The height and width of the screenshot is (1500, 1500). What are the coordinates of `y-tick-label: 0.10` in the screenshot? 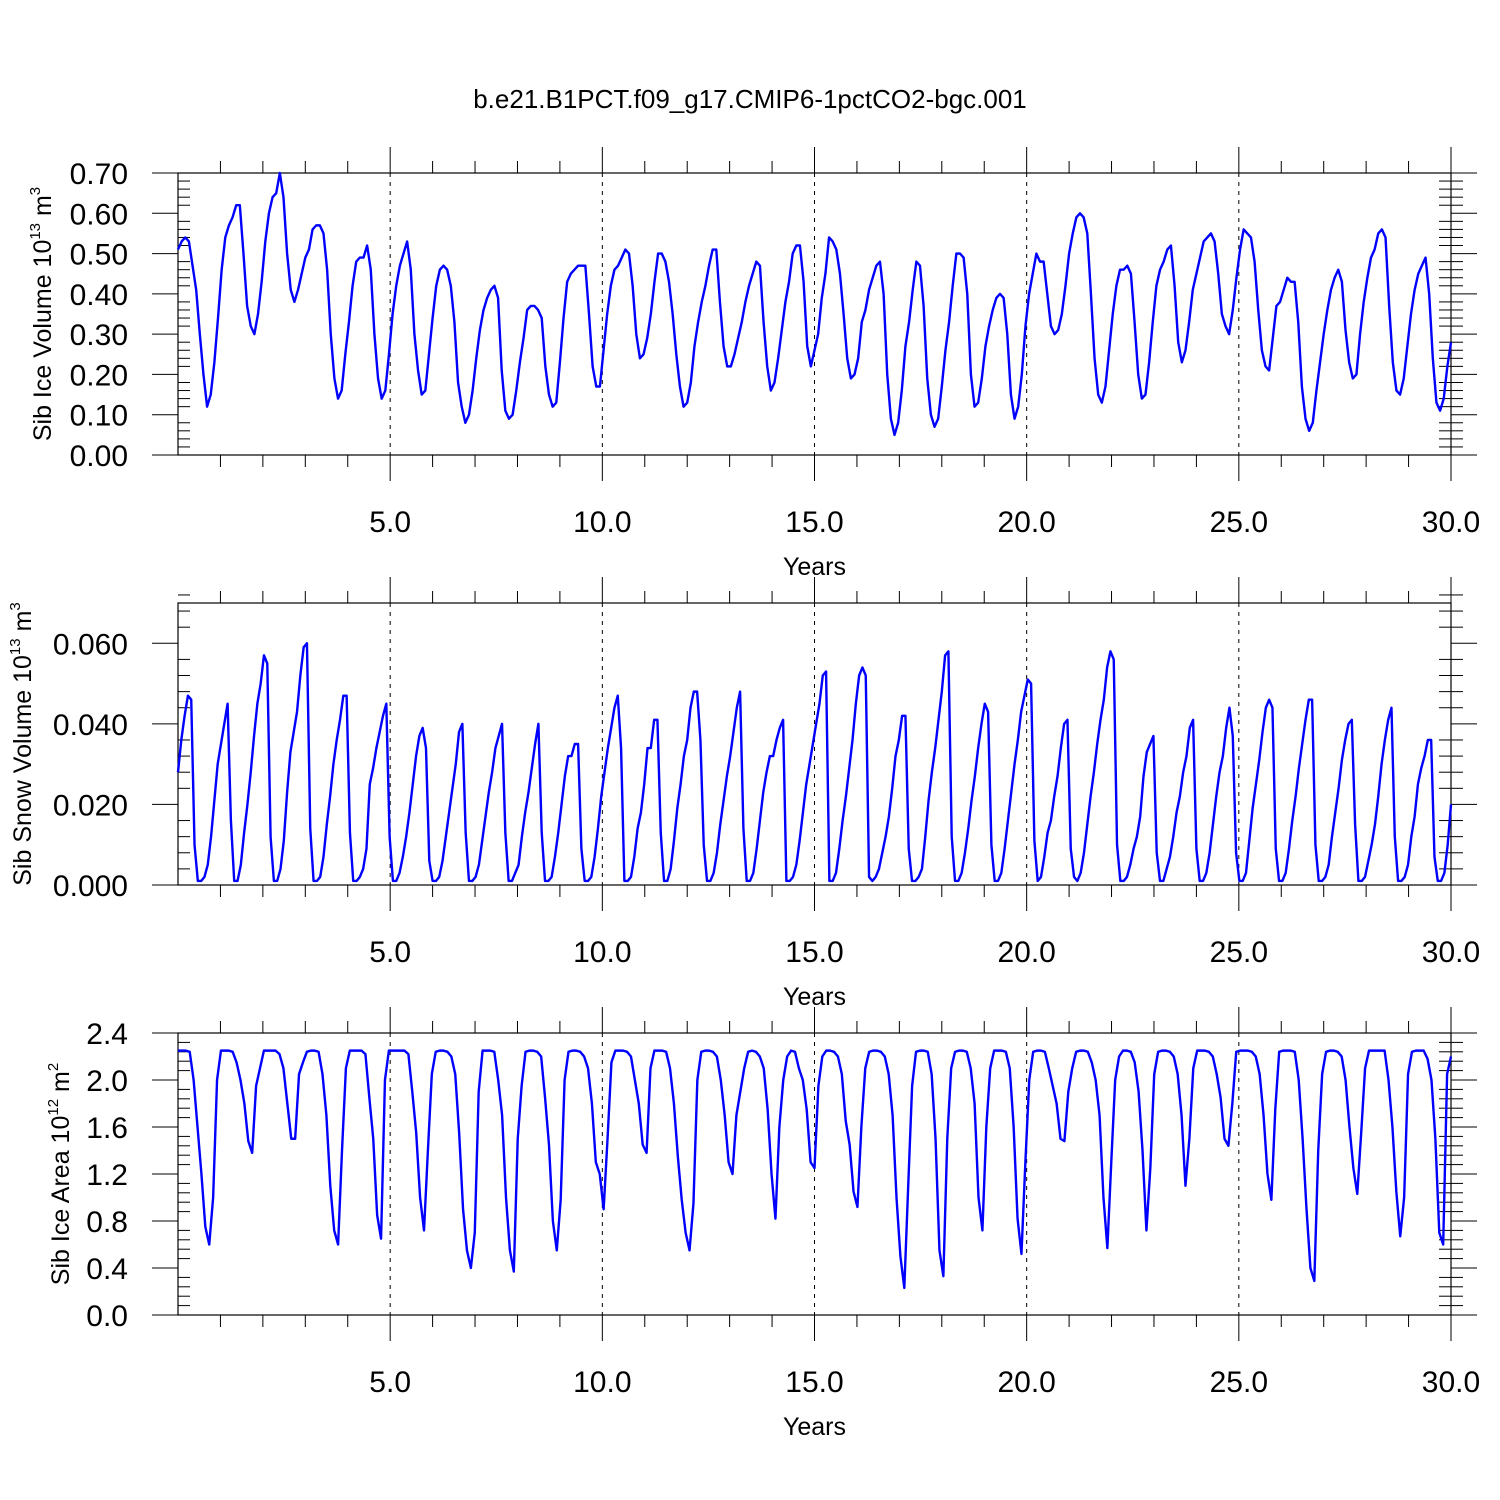 It's located at (99, 416).